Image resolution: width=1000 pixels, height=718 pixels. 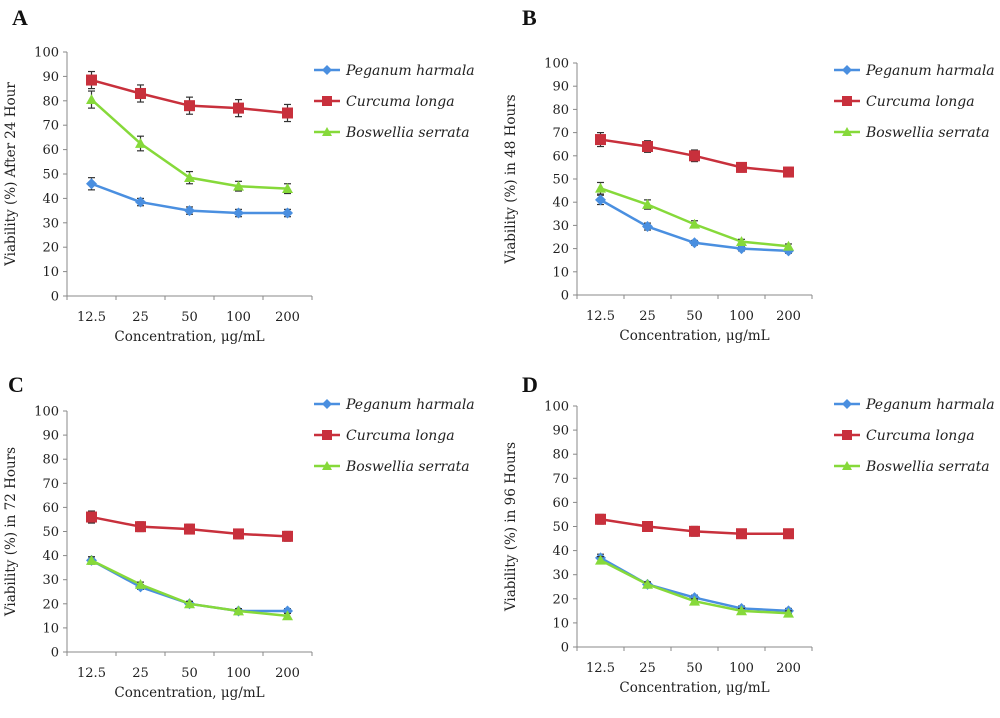 What do you see at coordinates (238, 673) in the screenshot?
I see `x-tick-label: 100` at bounding box center [238, 673].